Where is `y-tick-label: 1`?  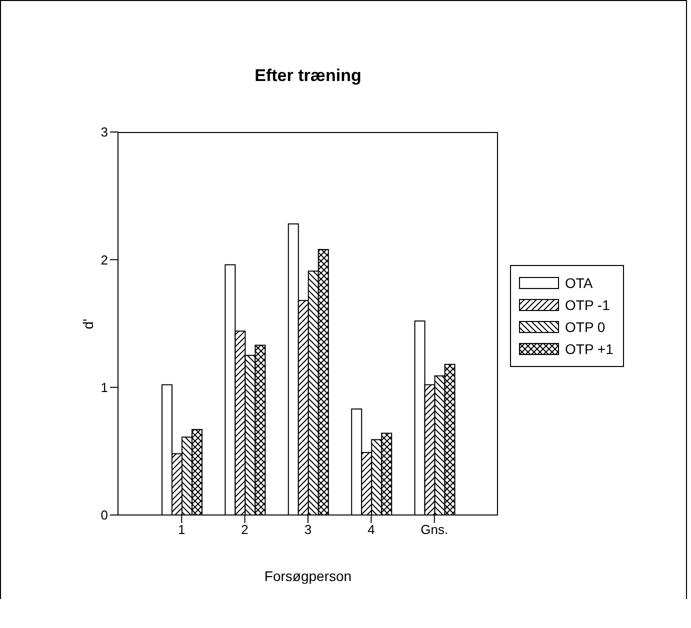
y-tick-label: 1 is located at coordinates (104, 387).